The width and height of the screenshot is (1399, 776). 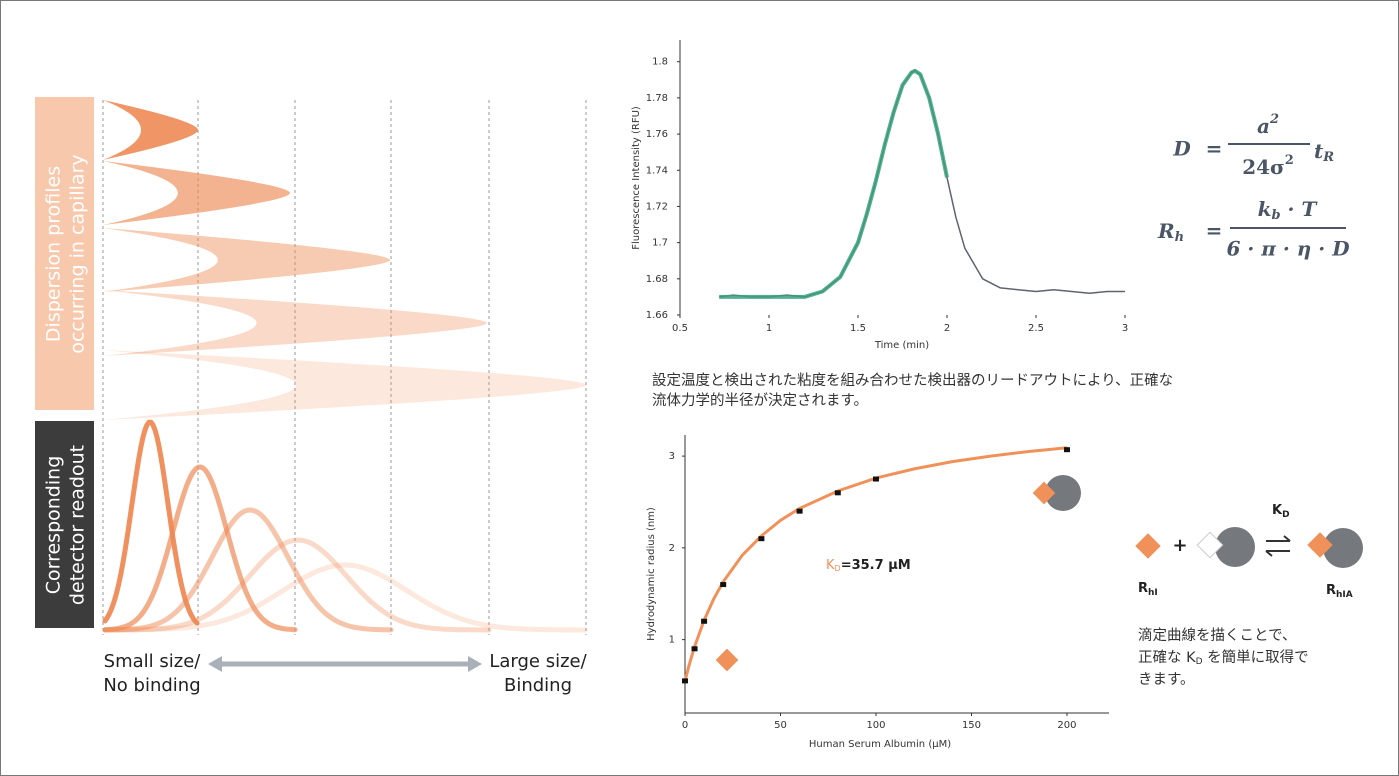 I want to click on x-tick-label: 200, so click(x=1066, y=725).